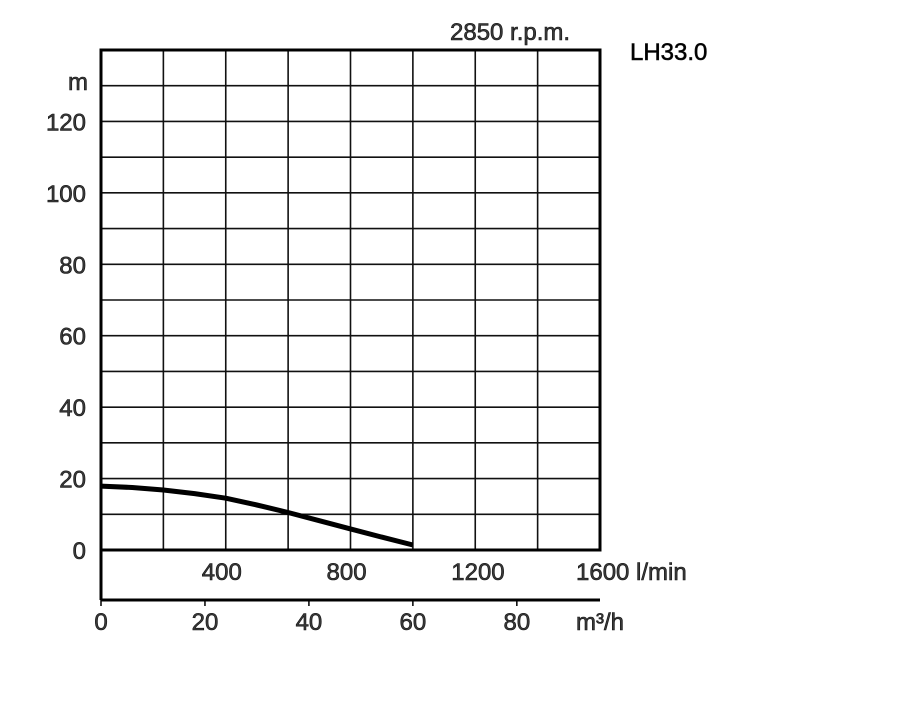  I want to click on pump-curve-line, so click(257, 515).